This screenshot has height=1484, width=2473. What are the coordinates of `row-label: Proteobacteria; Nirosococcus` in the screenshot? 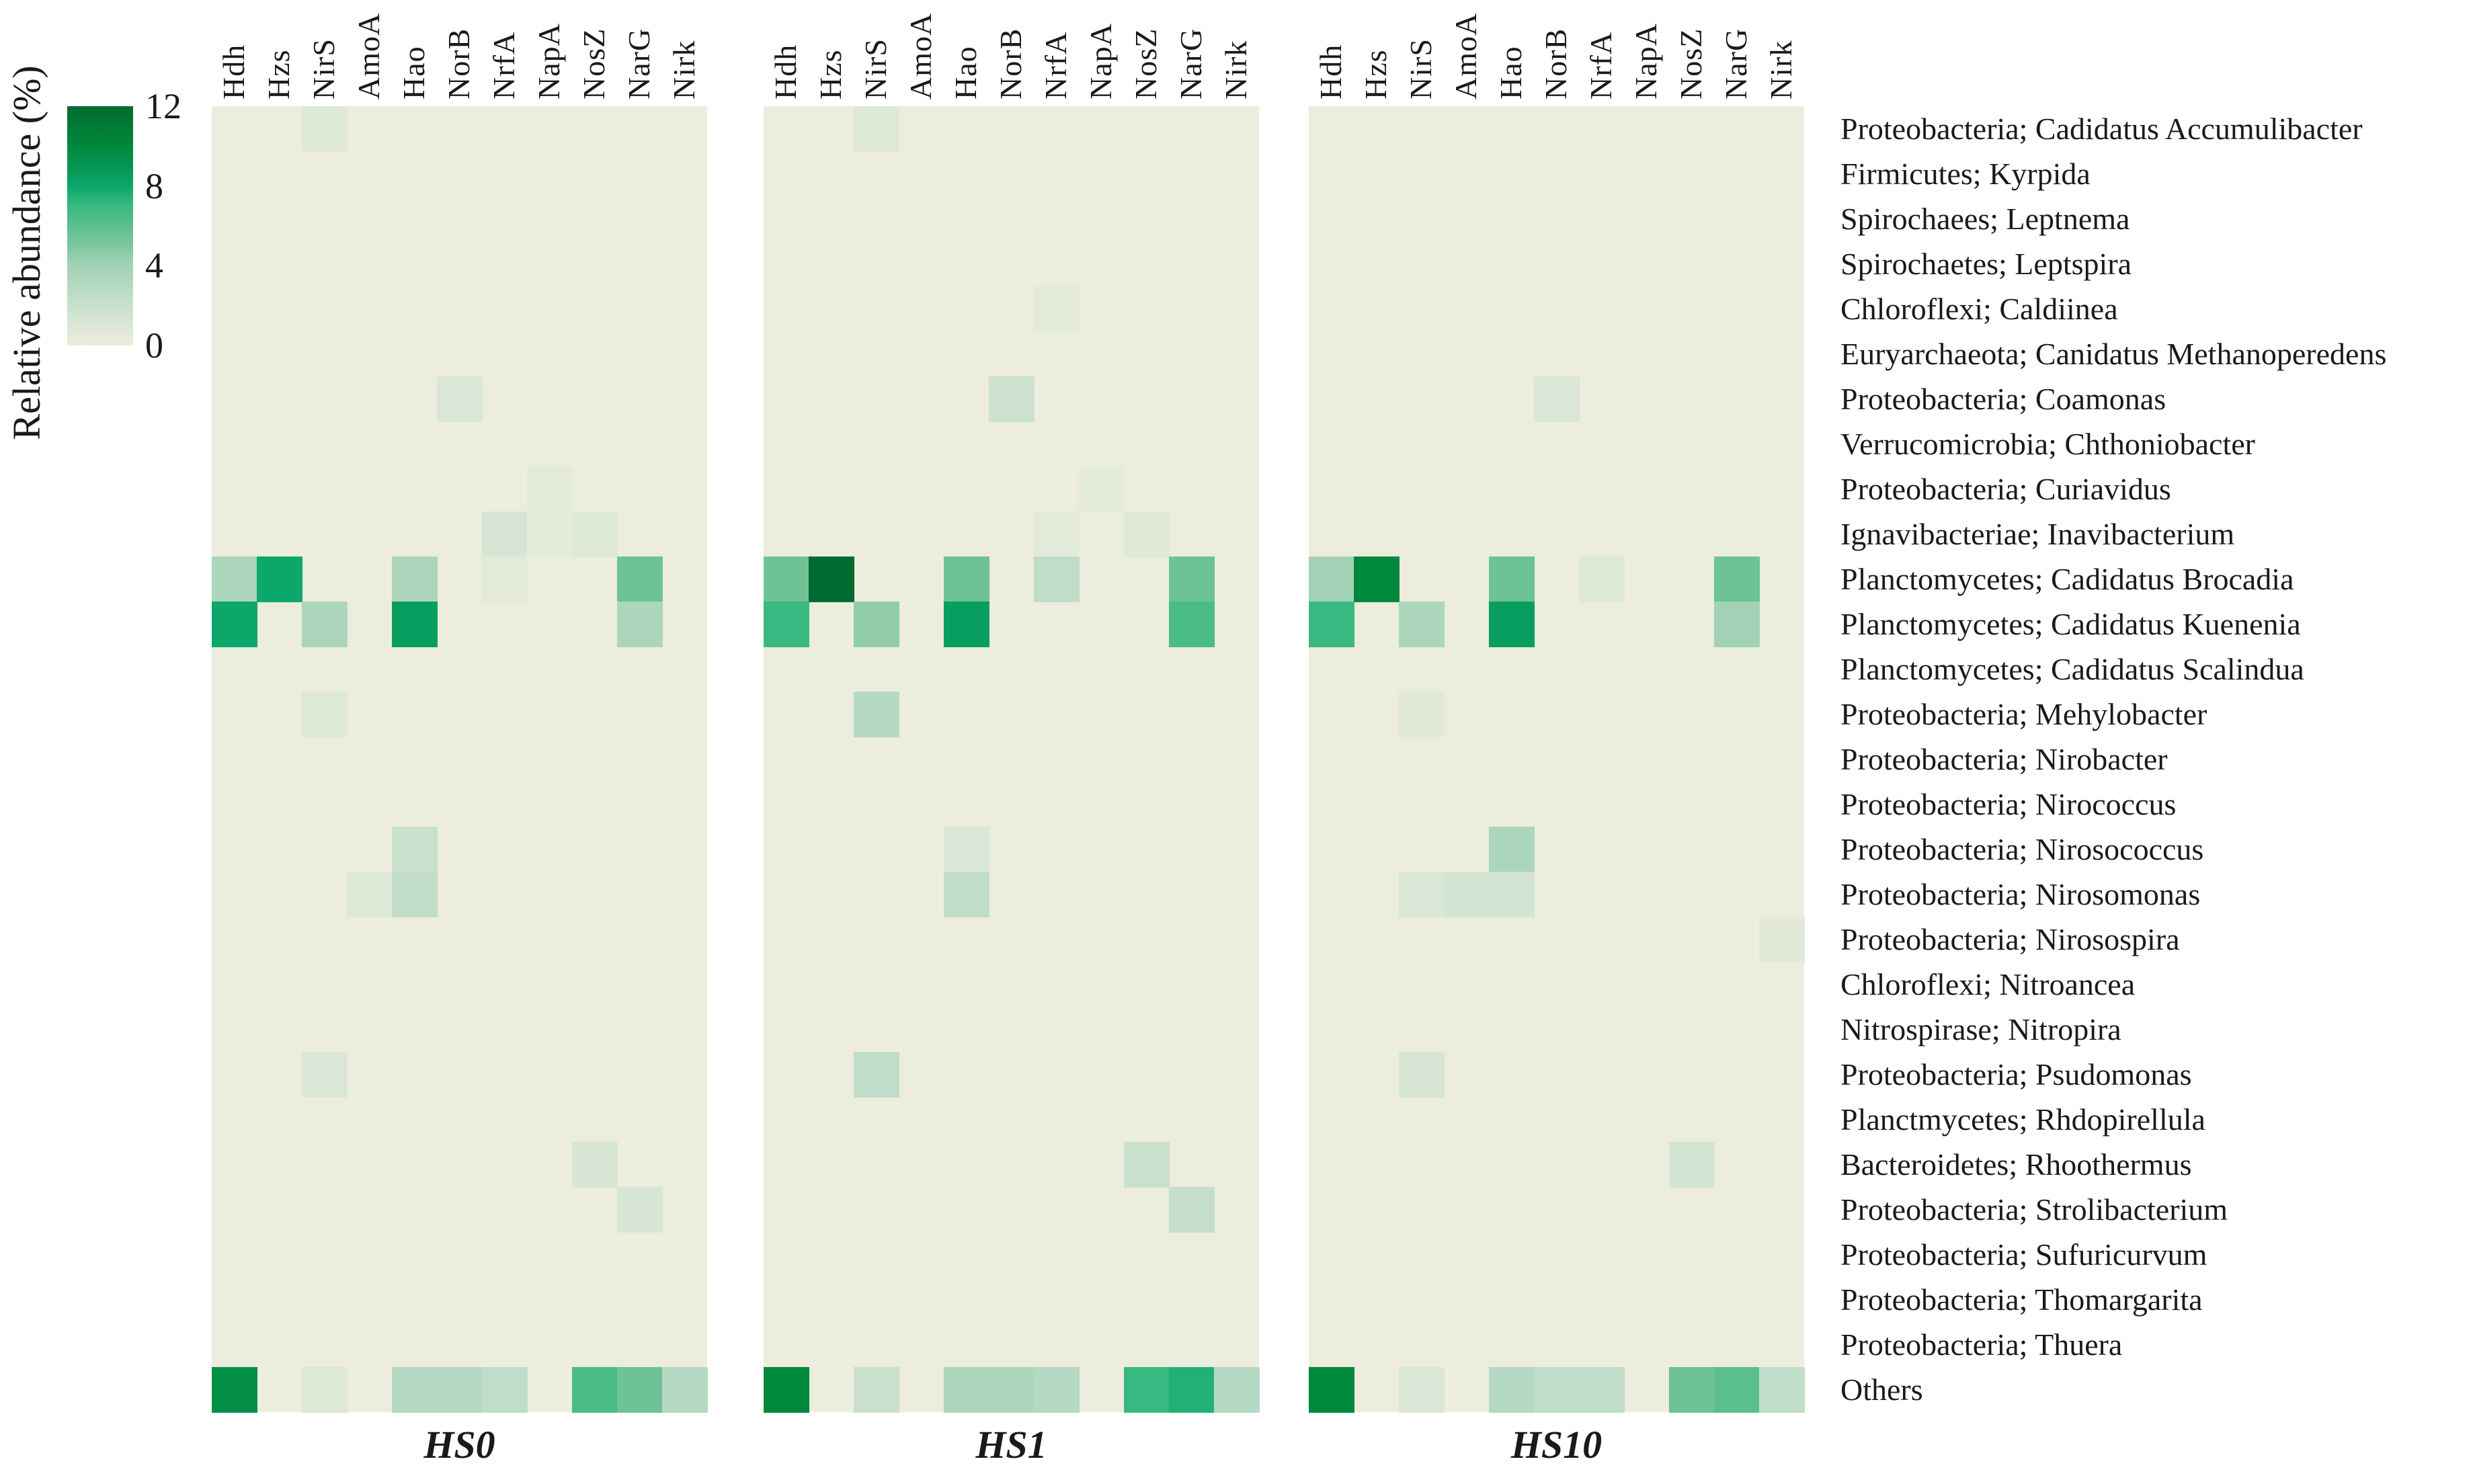 It's located at (2022, 848).